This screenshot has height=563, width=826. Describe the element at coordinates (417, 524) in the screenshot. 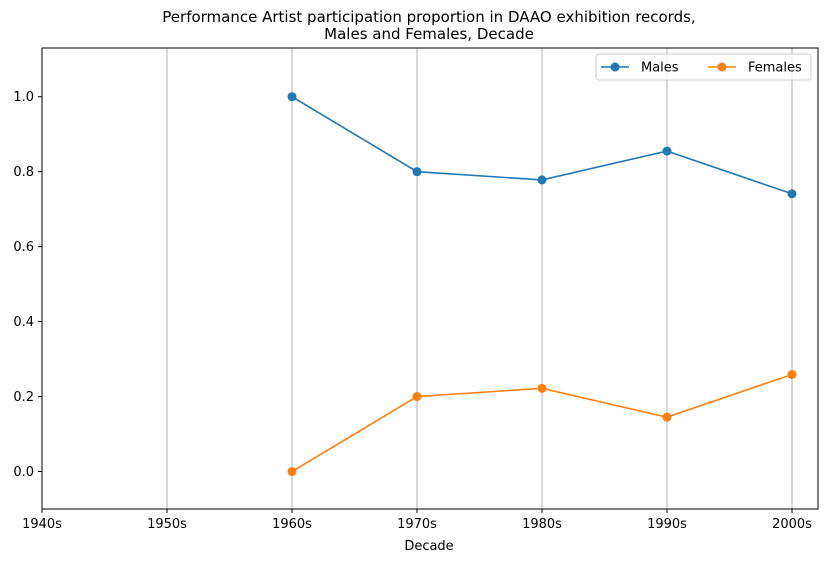

I see `x-tick-label: 1970s` at that location.